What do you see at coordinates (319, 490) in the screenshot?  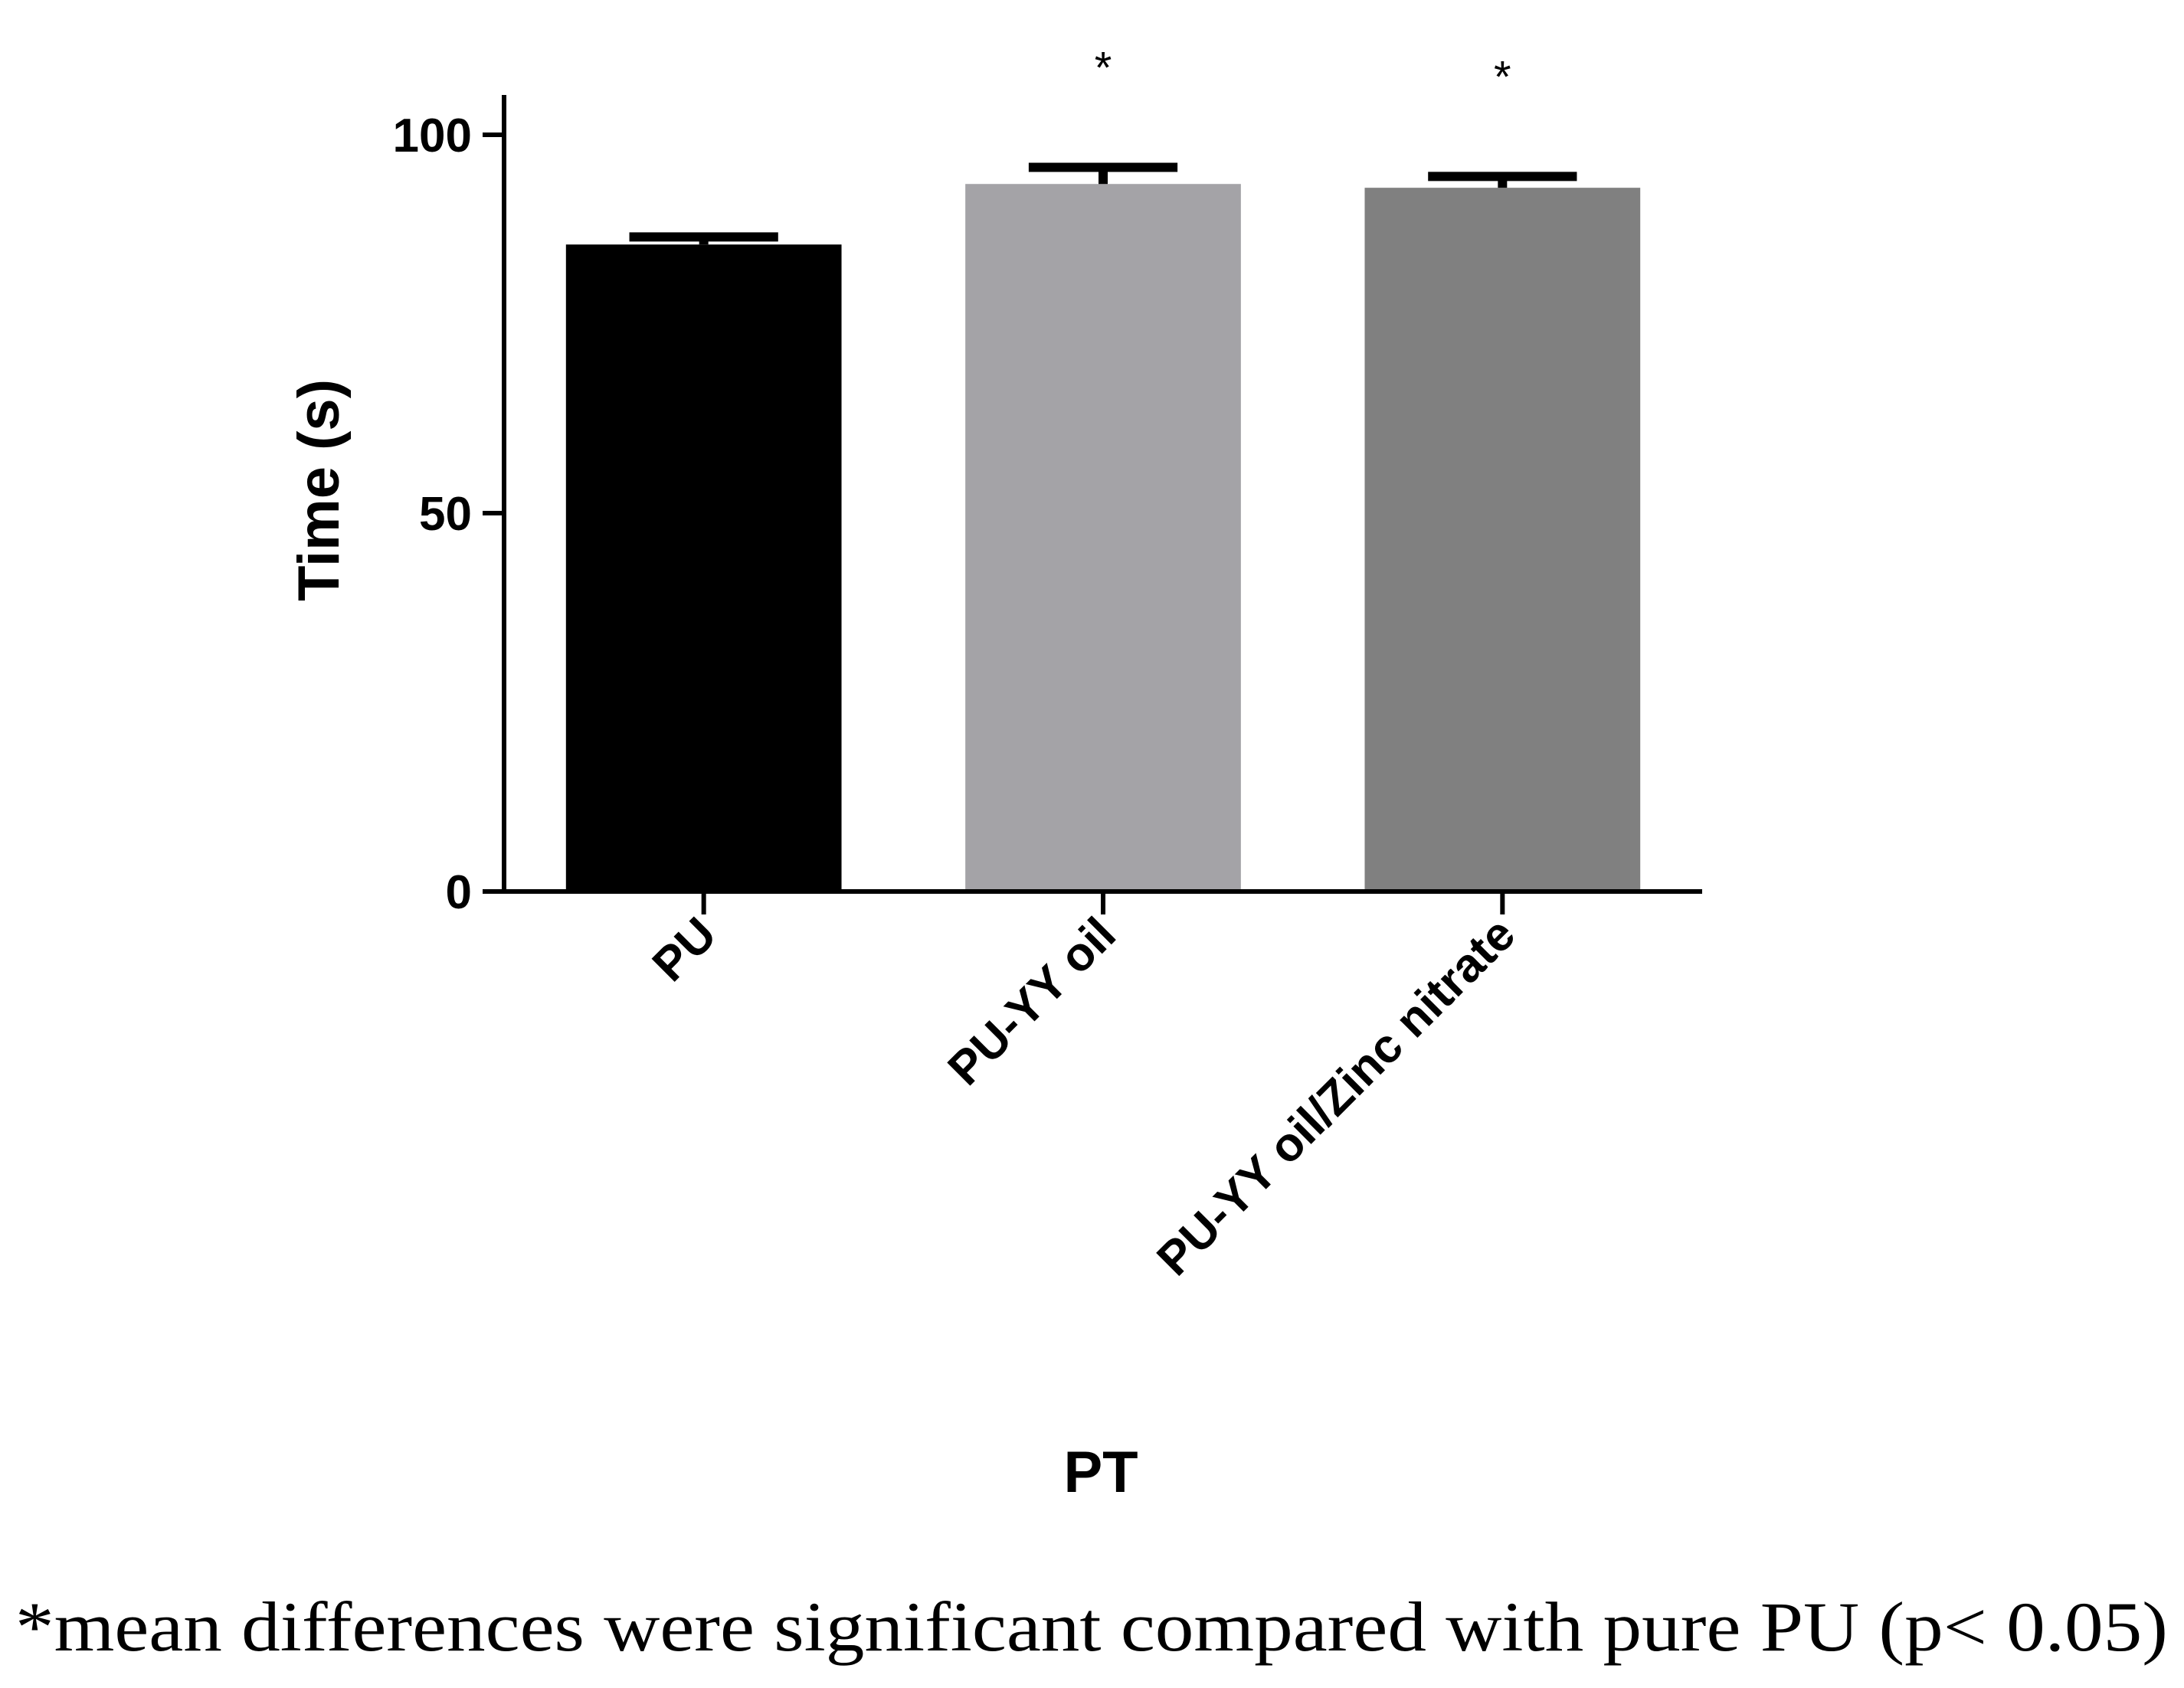 I see `y-axis-title: Time (s)` at bounding box center [319, 490].